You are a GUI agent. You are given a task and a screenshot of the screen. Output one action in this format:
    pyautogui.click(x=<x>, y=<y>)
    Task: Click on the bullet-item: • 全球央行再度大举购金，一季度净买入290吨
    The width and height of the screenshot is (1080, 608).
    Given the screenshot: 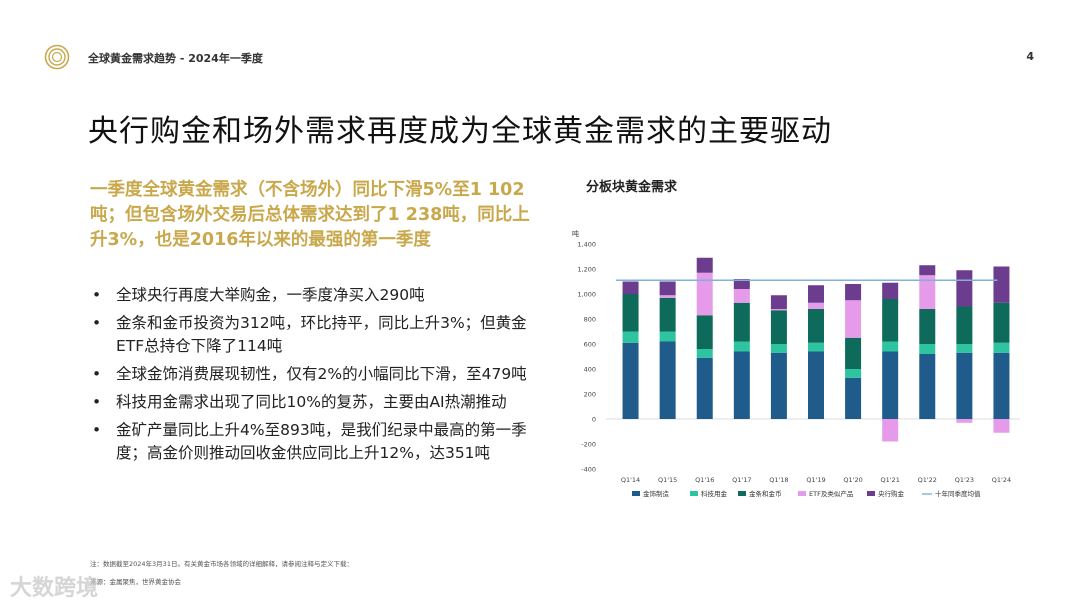 What is the action you would take?
    pyautogui.click(x=320, y=295)
    